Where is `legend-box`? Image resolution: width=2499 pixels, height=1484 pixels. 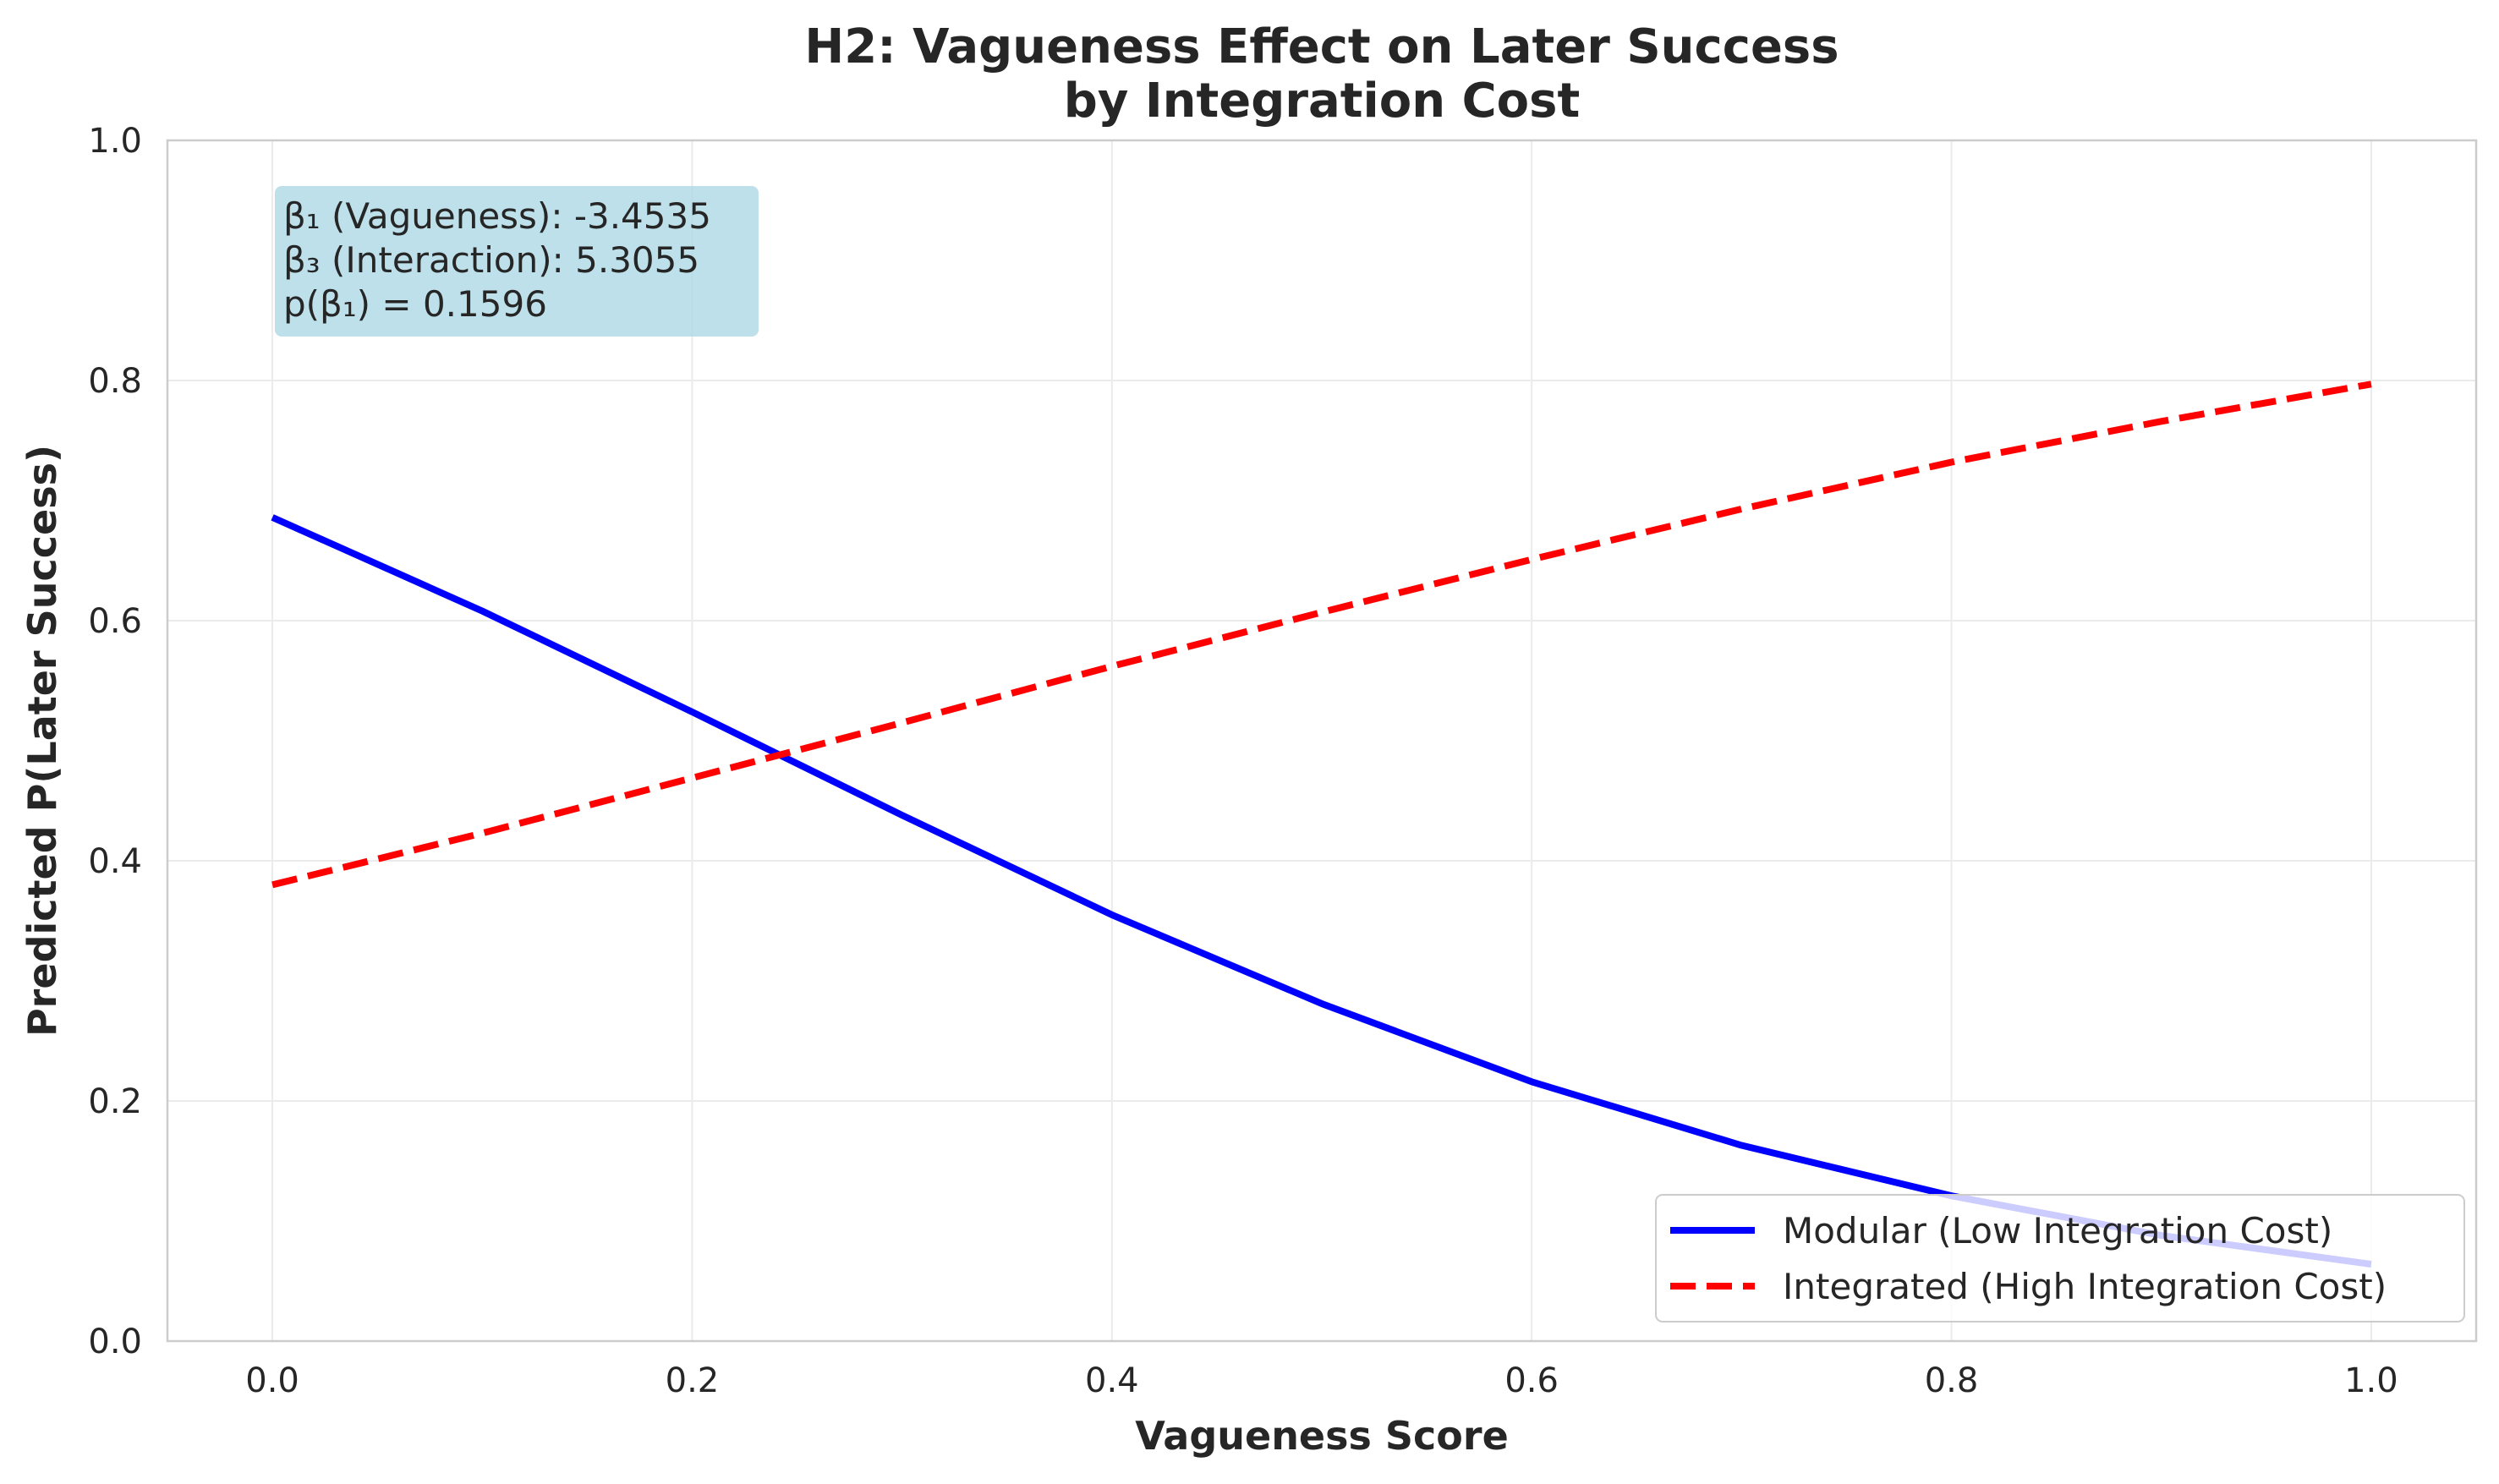 legend-box is located at coordinates (2060, 1258).